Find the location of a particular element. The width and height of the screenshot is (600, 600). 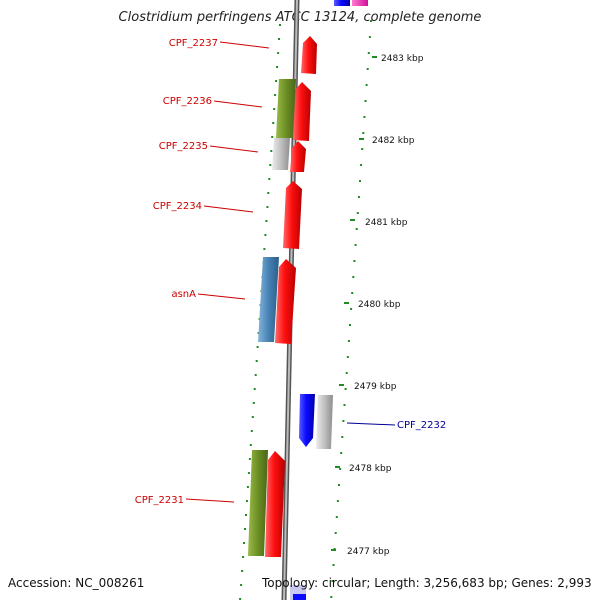

gene-label-cpf2236: CPF_2236 is located at coordinates (187, 101).